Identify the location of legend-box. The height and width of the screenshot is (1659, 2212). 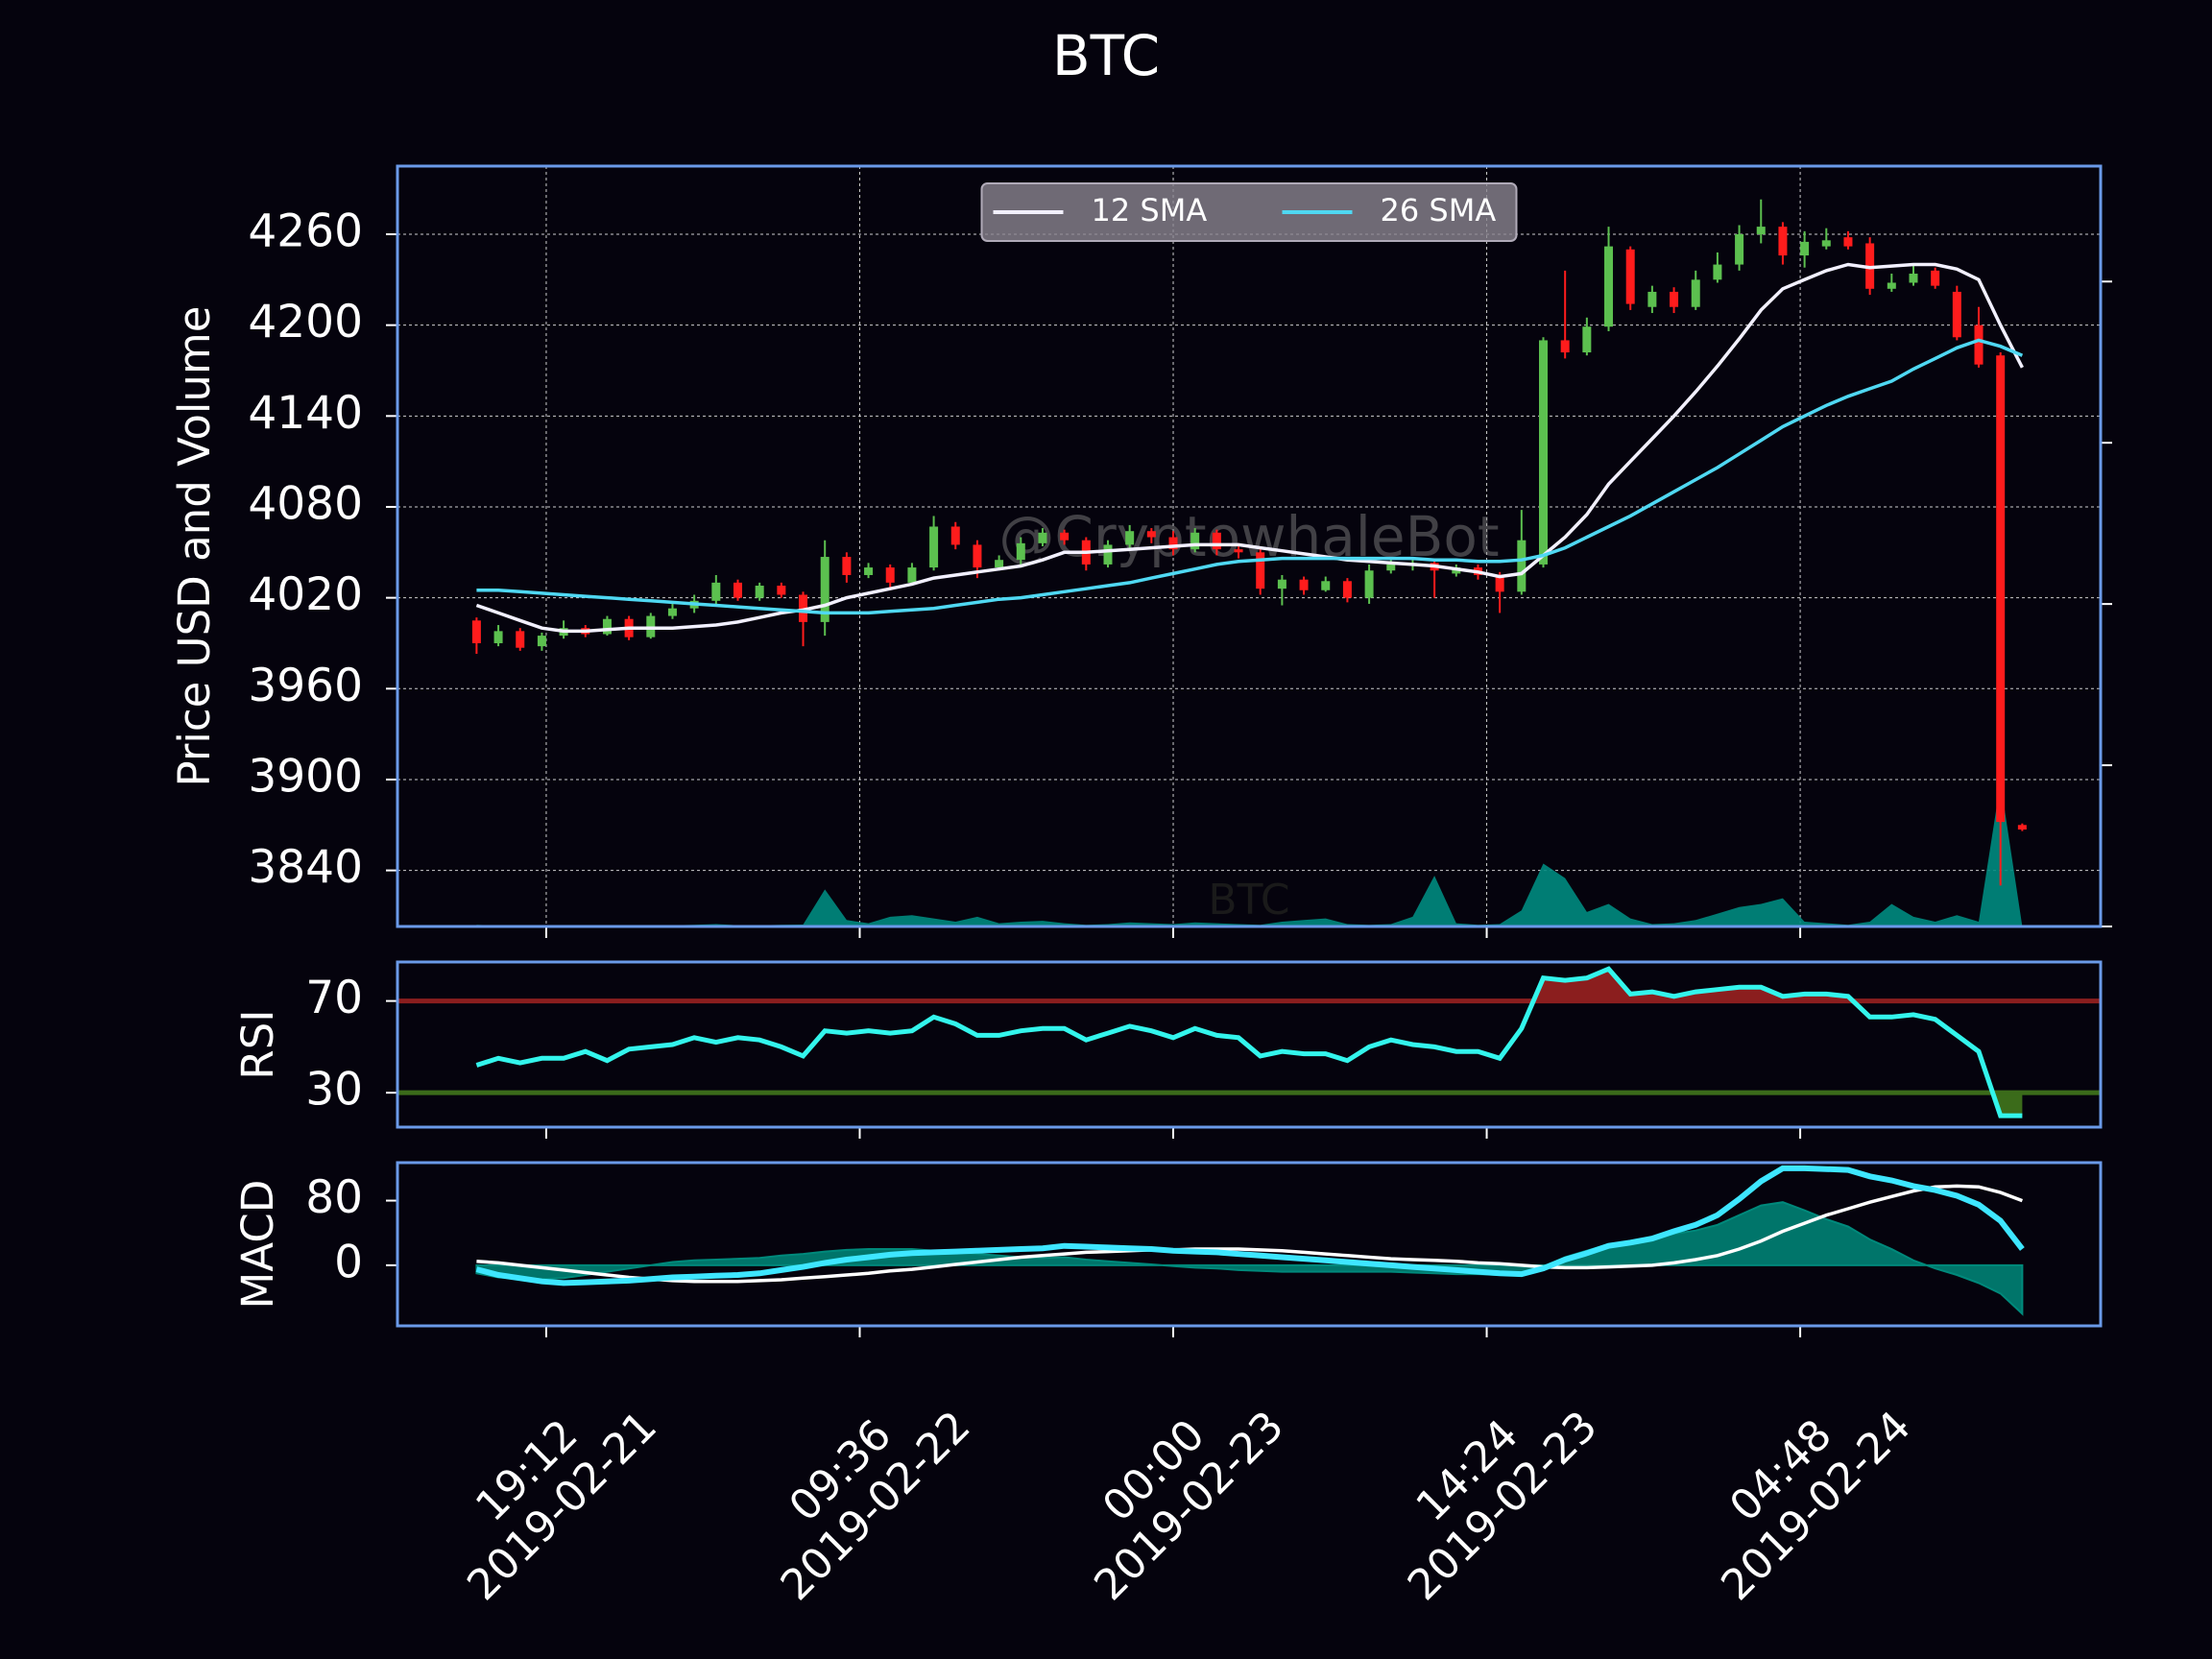
(1249, 212).